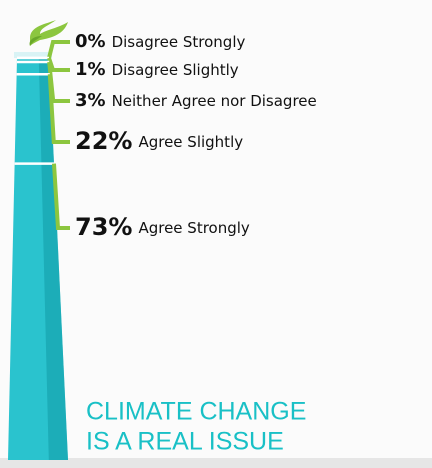 This screenshot has height=468, width=432. I want to click on data-label: 0% Disagree Strongly, so click(160, 41).